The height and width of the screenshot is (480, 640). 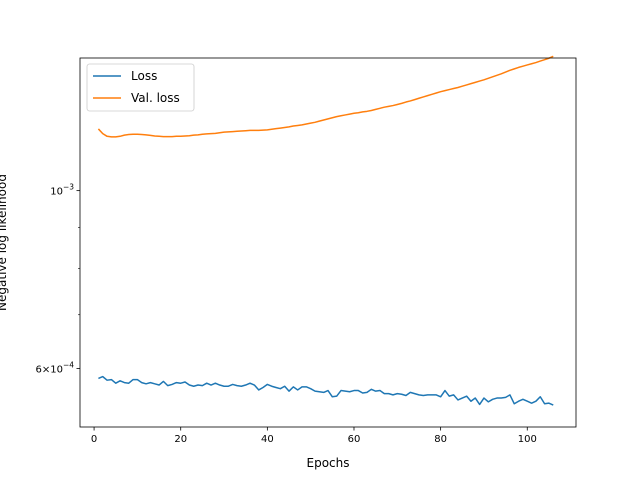 I want to click on x-axis: 0 20 40 60 80 100, so click(x=314, y=436).